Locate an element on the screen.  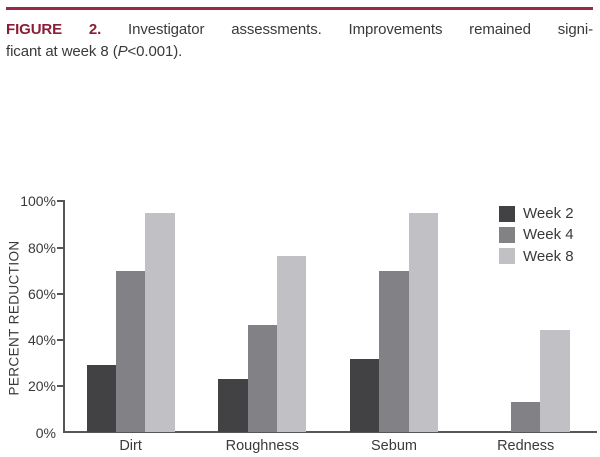
x-label-sebum: Sebum is located at coordinates (394, 445).